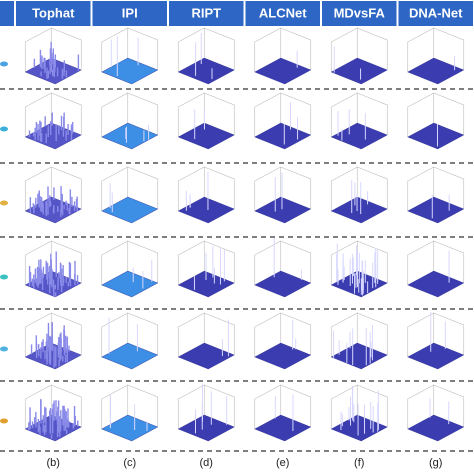  Describe the element at coordinates (206, 463) in the screenshot. I see `subfigure-label: (d)` at that location.